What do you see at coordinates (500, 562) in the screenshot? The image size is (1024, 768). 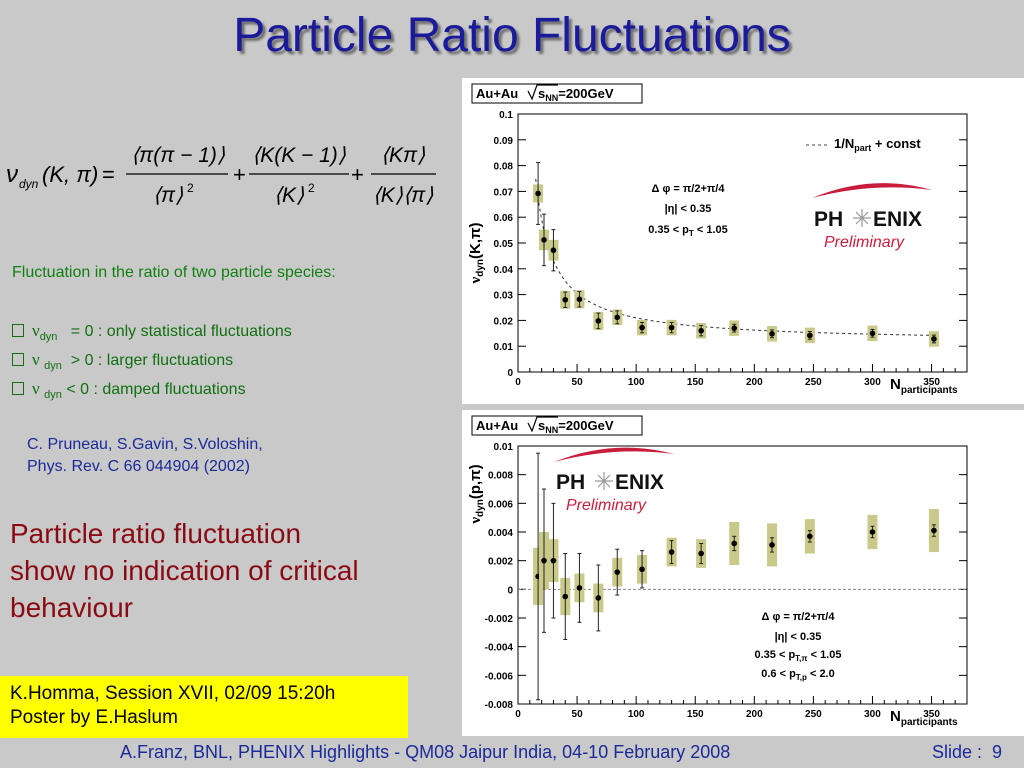 I see `y-tick-label: 0.002` at bounding box center [500, 562].